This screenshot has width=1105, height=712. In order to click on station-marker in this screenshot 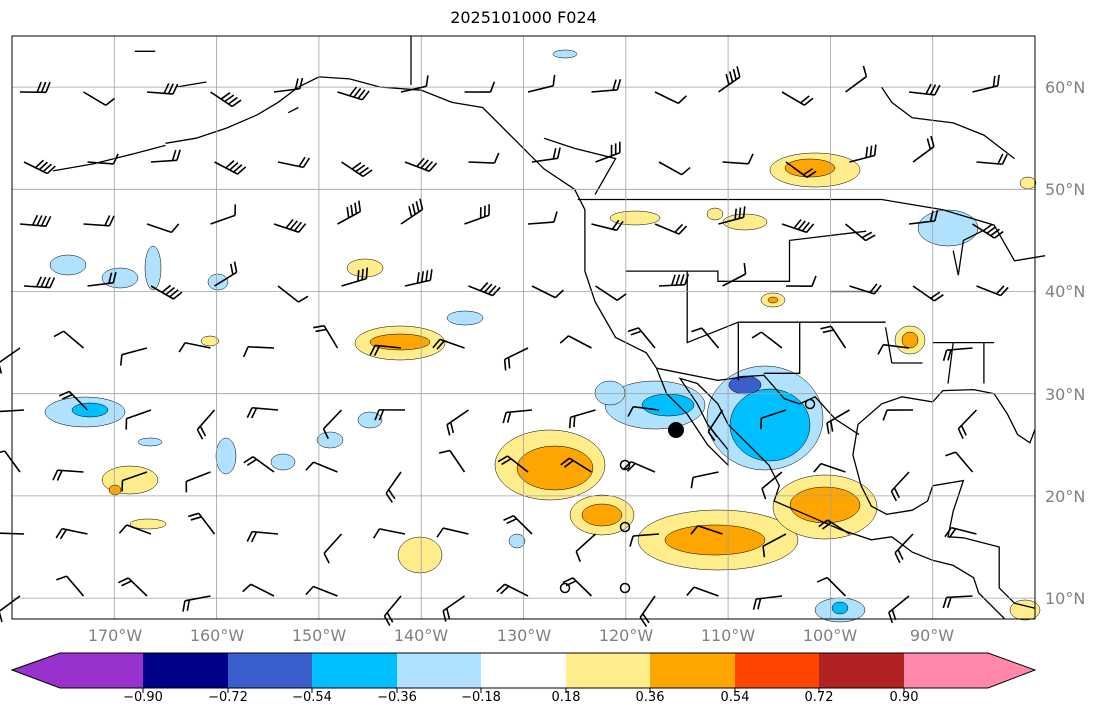, I will do `click(565, 588)`.